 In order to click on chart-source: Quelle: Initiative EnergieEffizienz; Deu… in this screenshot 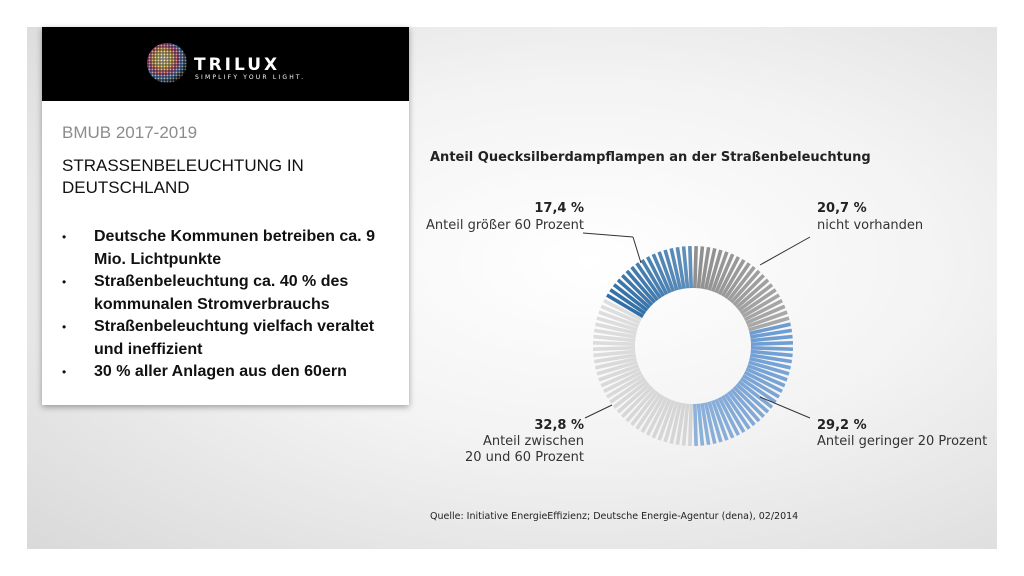, I will do `click(614, 516)`.